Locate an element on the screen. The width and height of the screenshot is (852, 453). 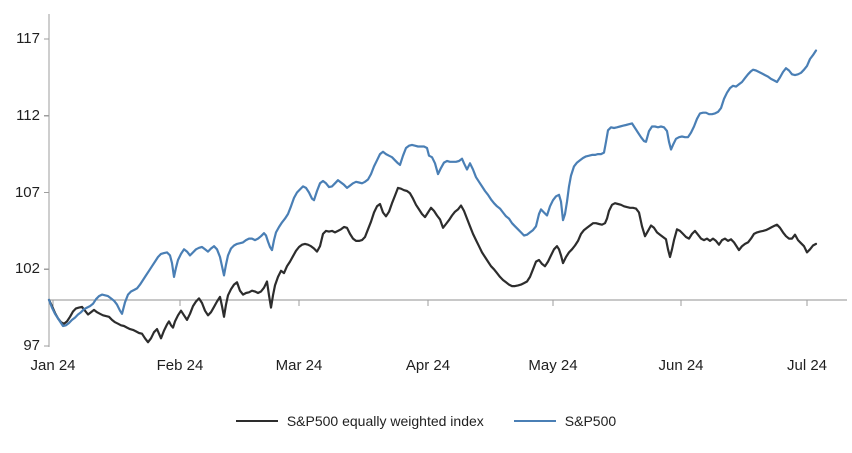
x-tick-label: Jan 24 is located at coordinates (53, 365).